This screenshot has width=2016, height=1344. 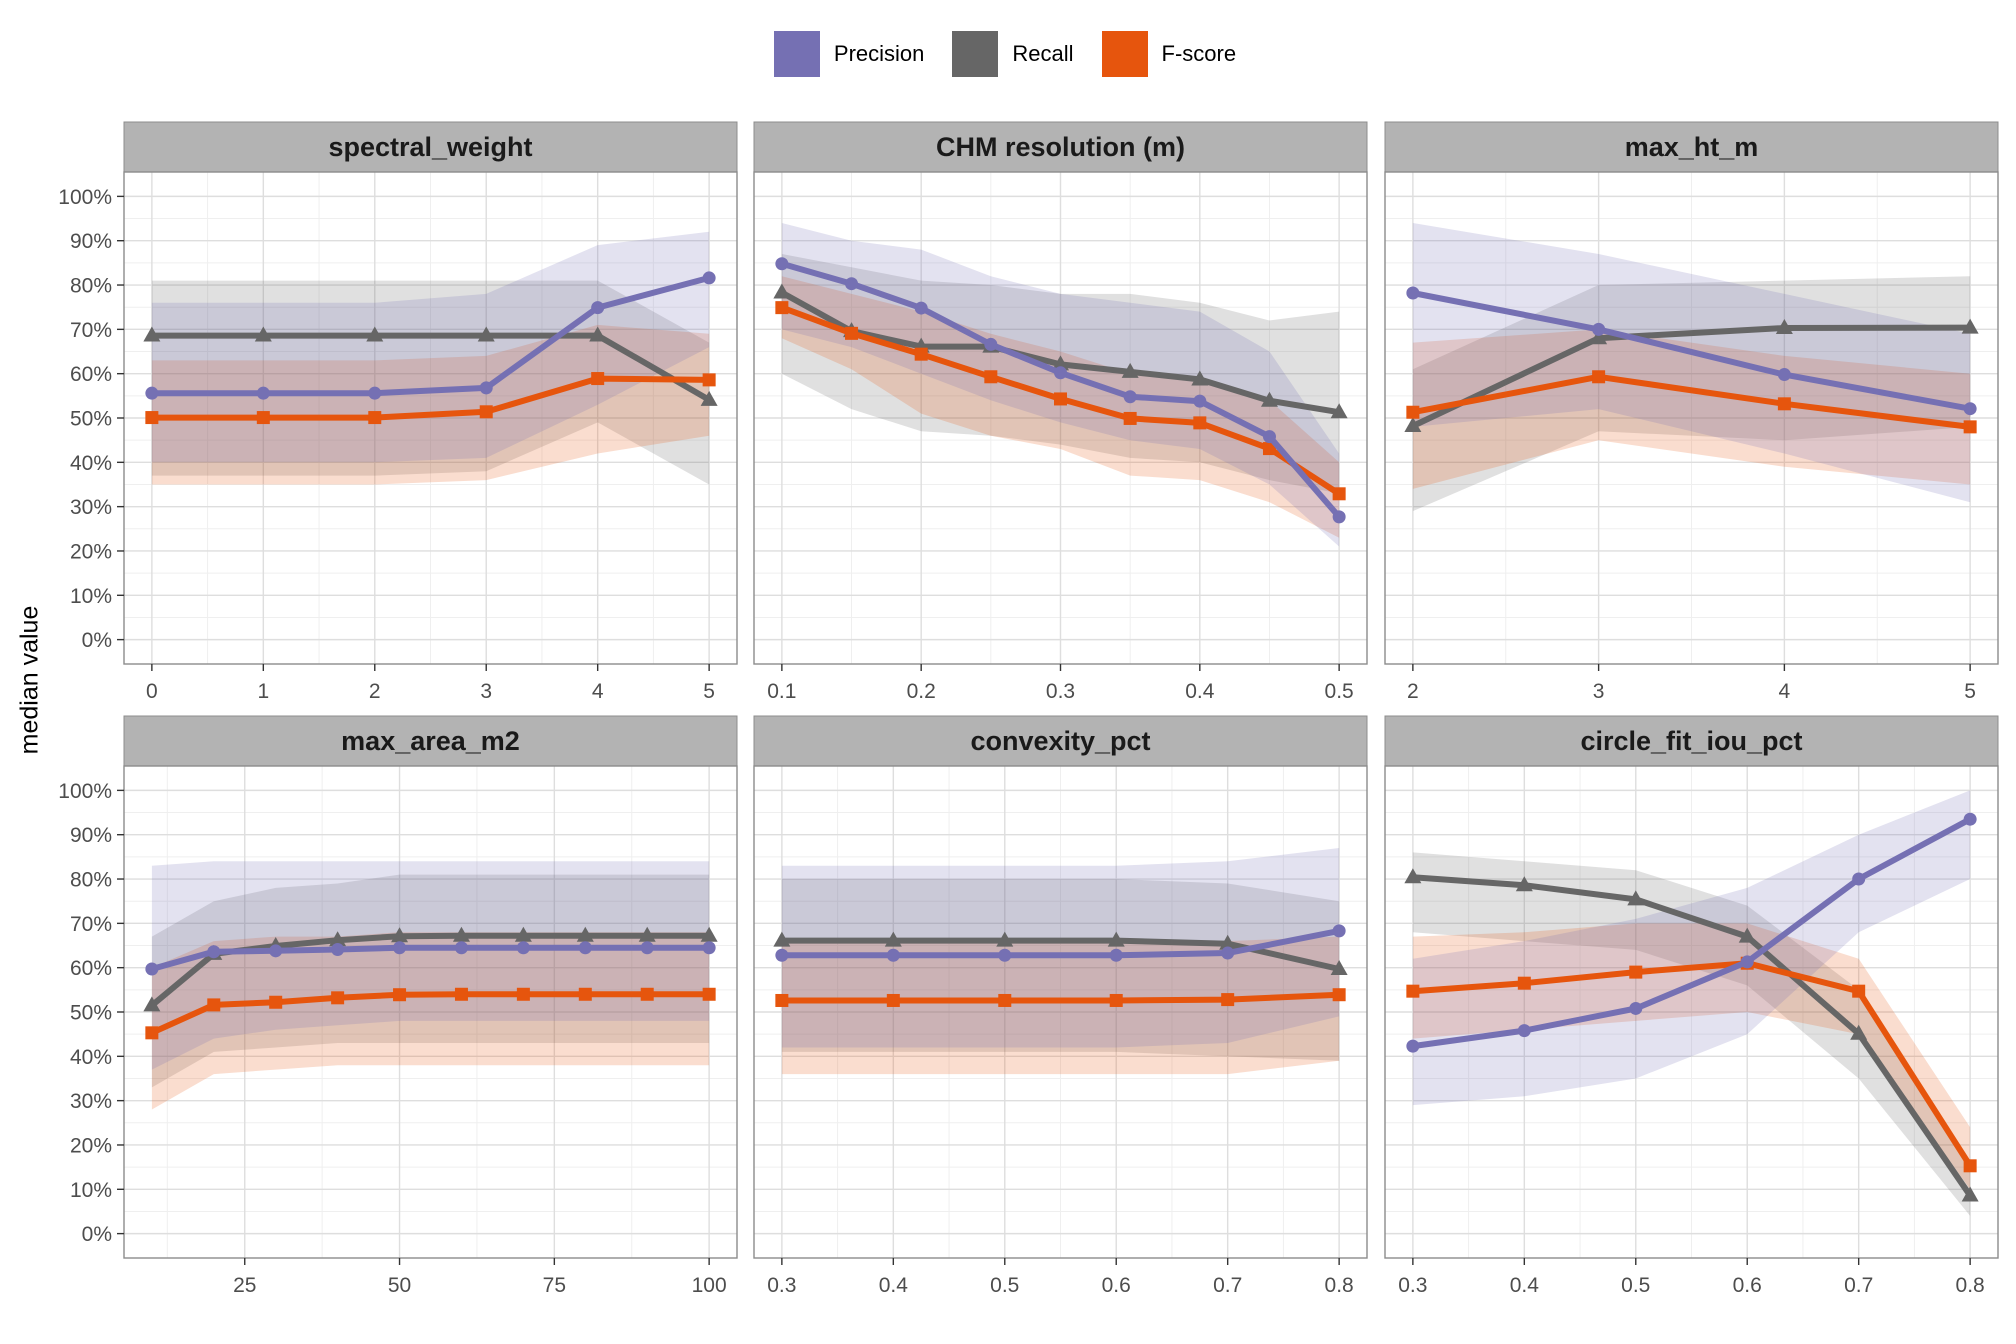 What do you see at coordinates (1168, 54) in the screenshot?
I see `legend-item-fscore: F-score` at bounding box center [1168, 54].